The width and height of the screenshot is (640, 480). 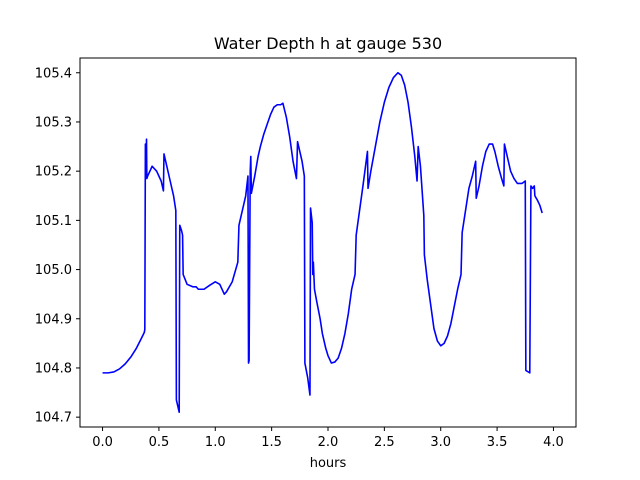 I want to click on x-axis-label: hours, so click(x=328, y=463).